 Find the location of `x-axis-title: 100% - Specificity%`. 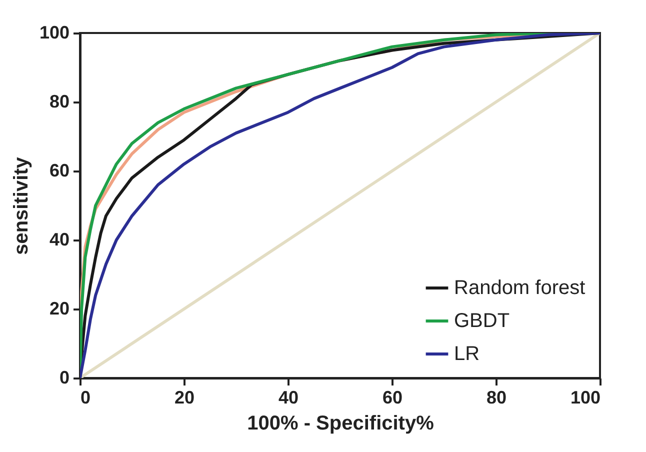

x-axis-title: 100% - Specificity% is located at coordinates (340, 423).